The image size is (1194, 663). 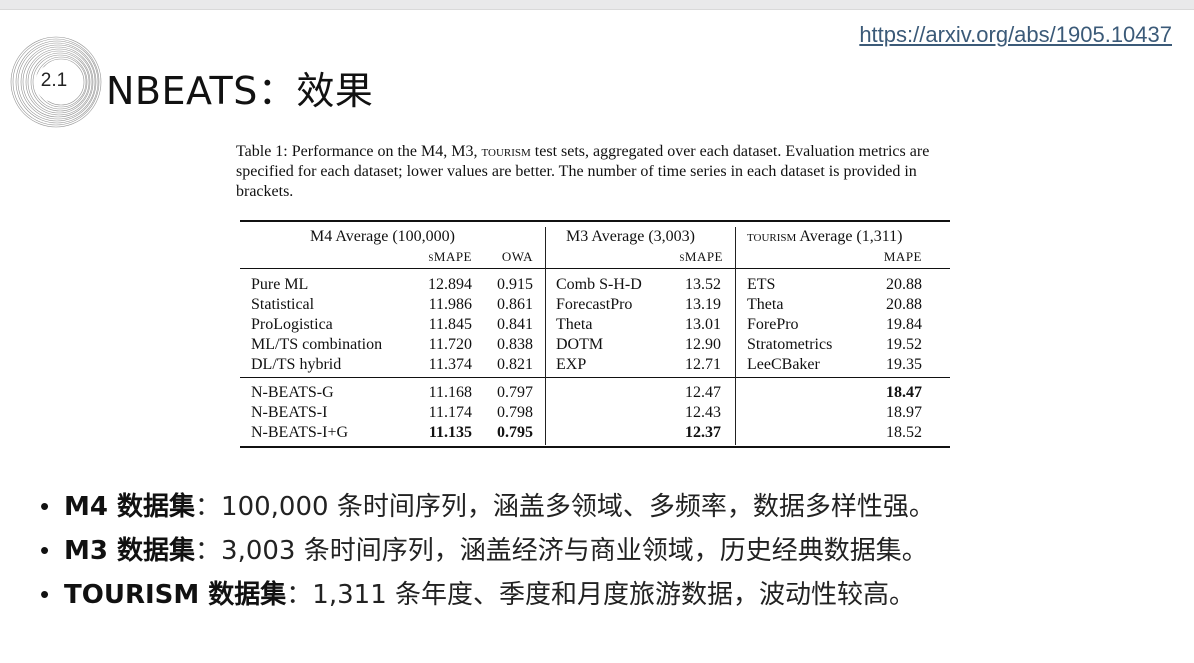 I want to click on row-4-tourism-name: Stratometrics, so click(x=790, y=344).